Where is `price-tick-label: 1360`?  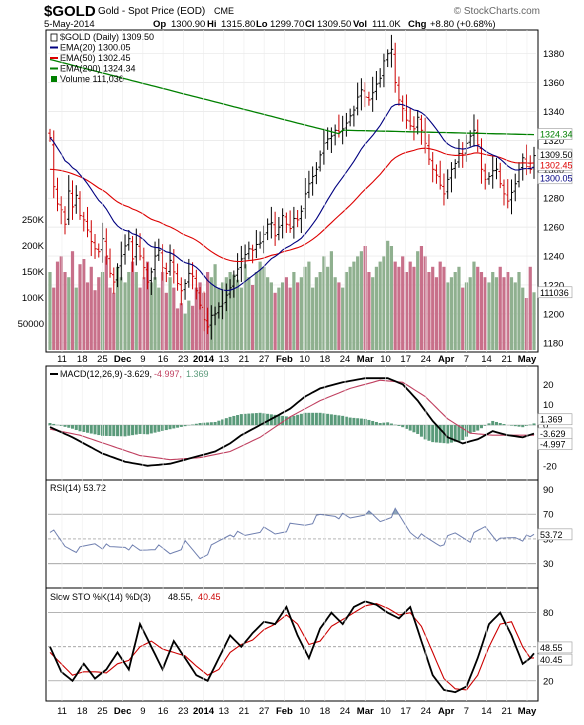
price-tick-label: 1360 is located at coordinates (553, 83).